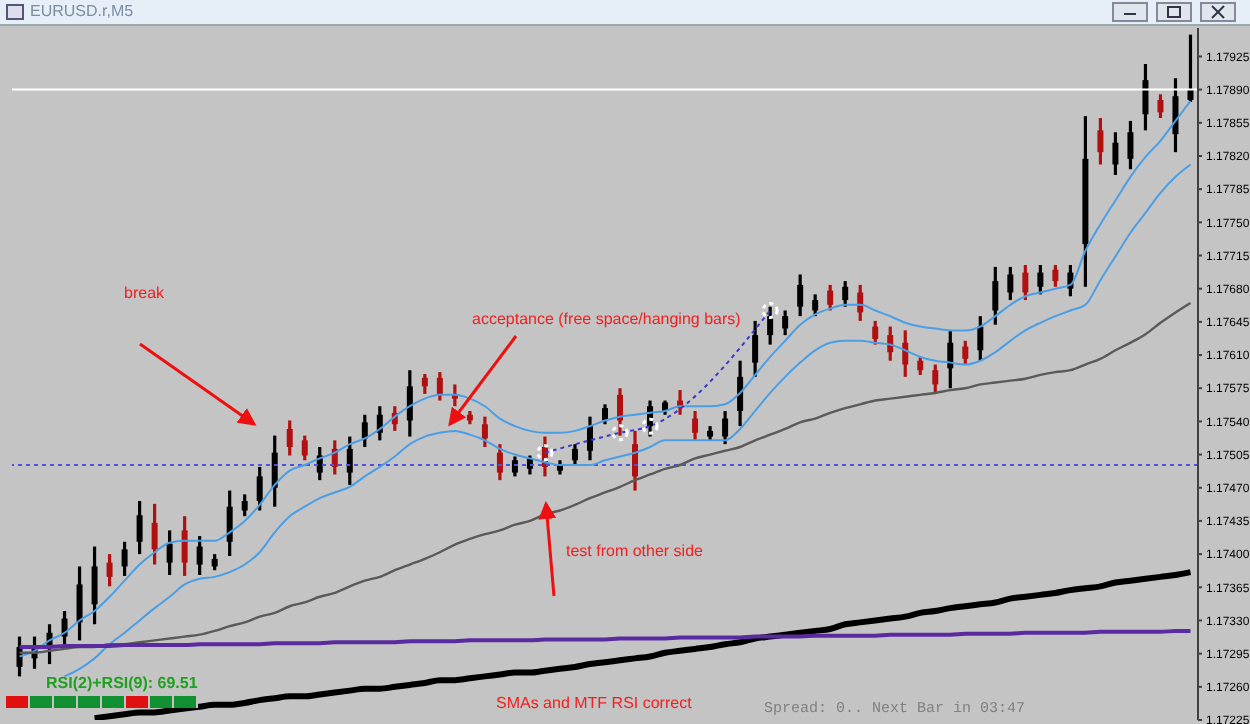 The image size is (1250, 724). Describe the element at coordinates (144, 293) in the screenshot. I see `annotation: break` at that location.